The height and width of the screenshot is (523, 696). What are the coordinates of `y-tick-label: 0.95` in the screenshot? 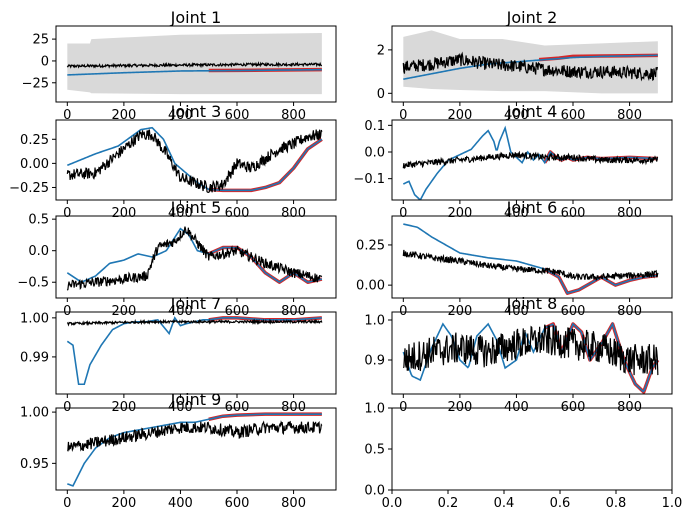 It's located at (34, 464).